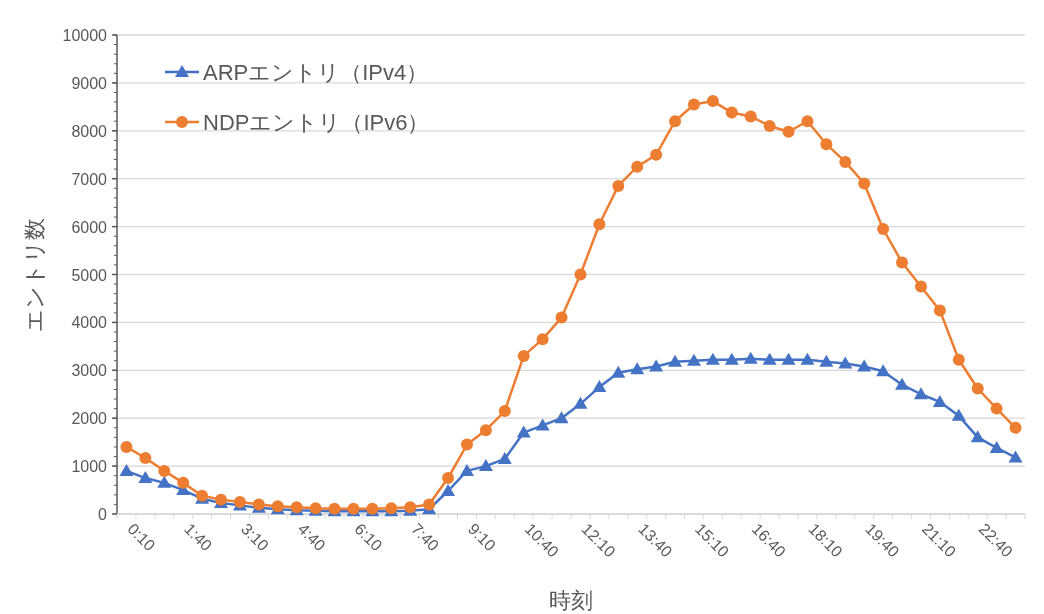 The height and width of the screenshot is (614, 1044). I want to click on legend-label: ARPエントリ（IPv4）, so click(316, 72).